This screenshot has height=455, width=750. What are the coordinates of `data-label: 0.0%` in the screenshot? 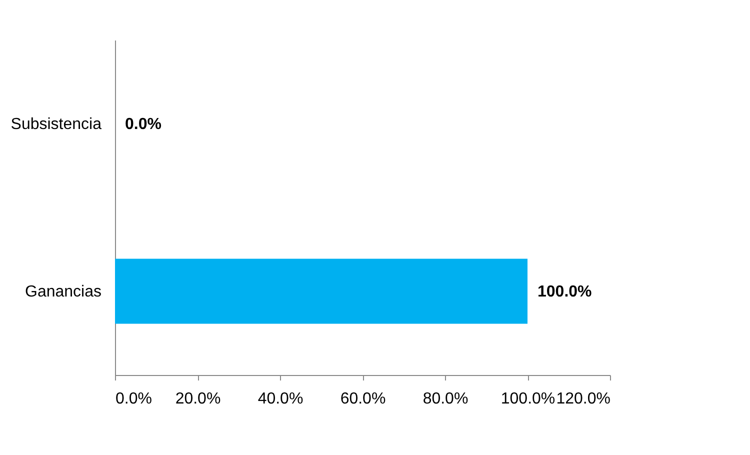 It's located at (143, 124).